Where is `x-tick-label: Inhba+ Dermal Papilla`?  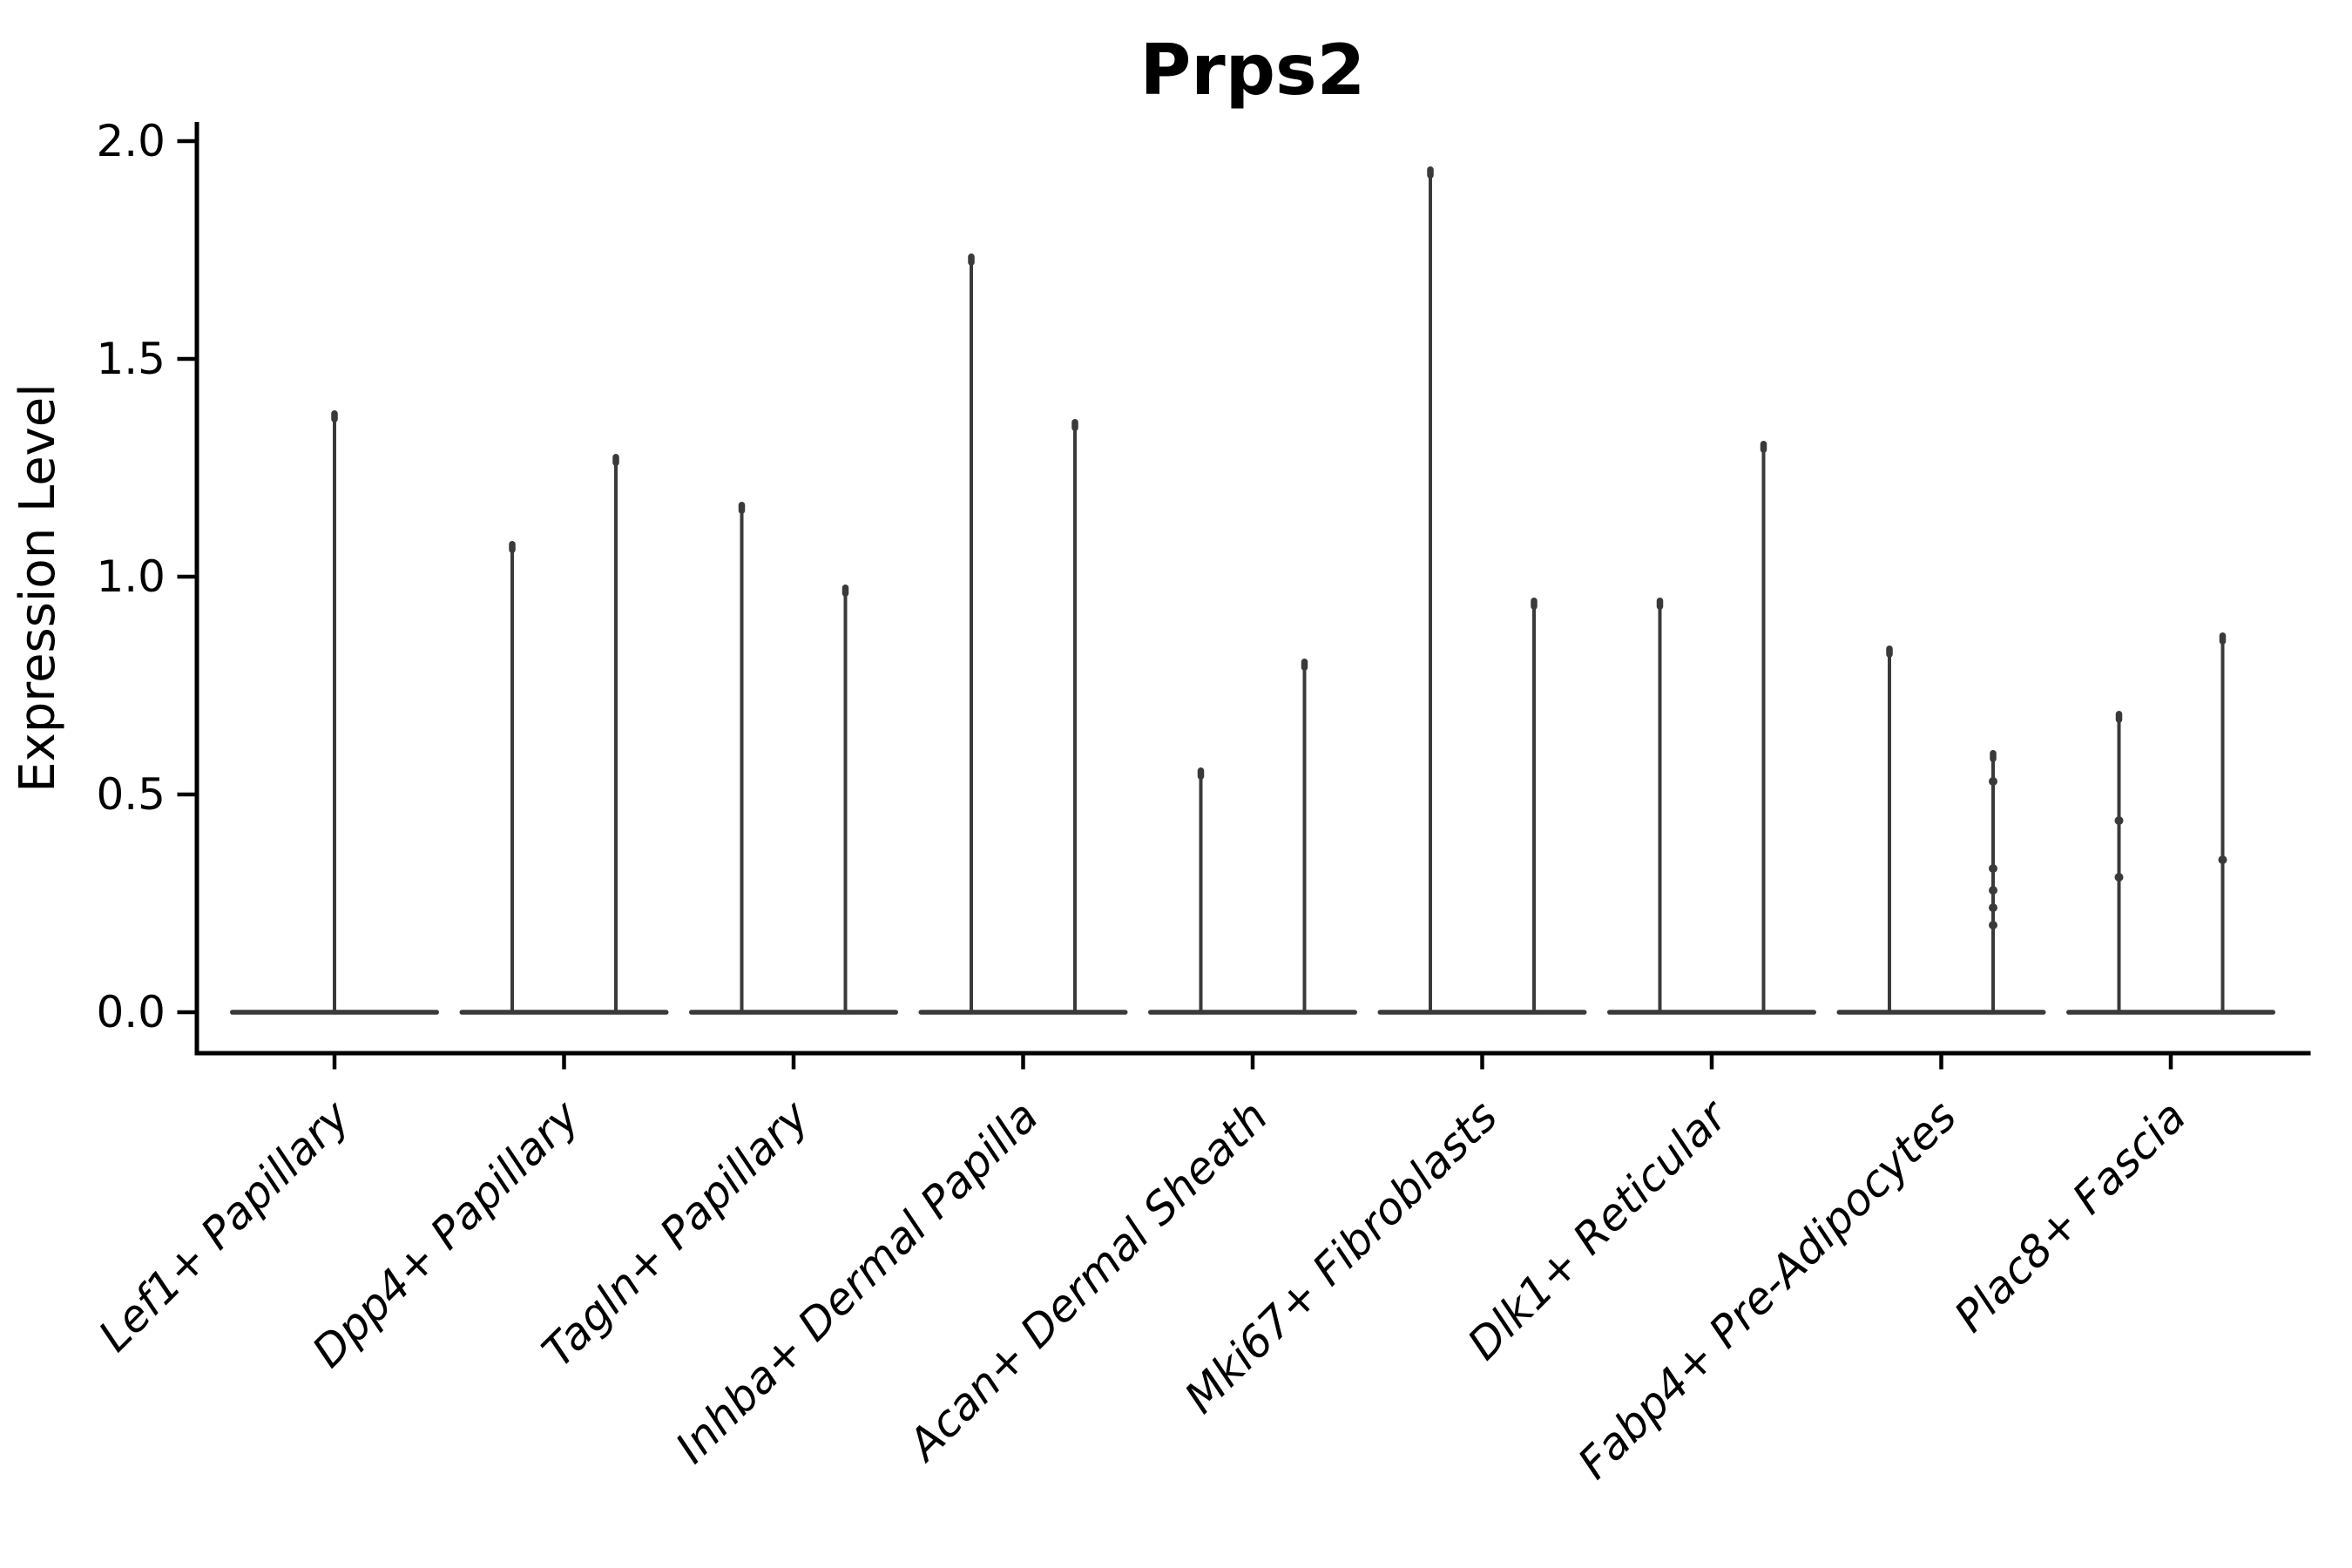
x-tick-label: Inhba+ Dermal Papilla is located at coordinates (857, 1281).